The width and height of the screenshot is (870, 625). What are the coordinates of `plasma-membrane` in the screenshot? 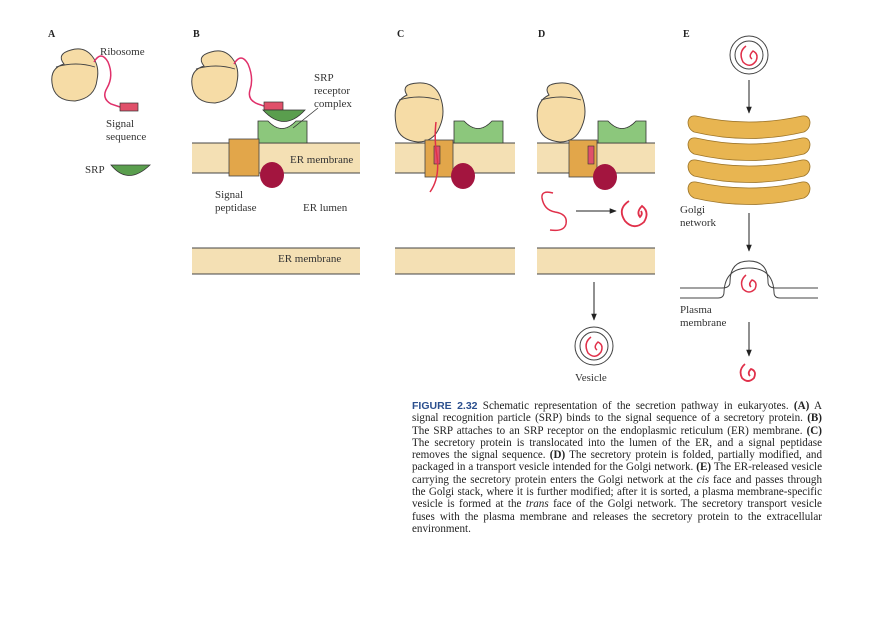 It's located at (749, 279).